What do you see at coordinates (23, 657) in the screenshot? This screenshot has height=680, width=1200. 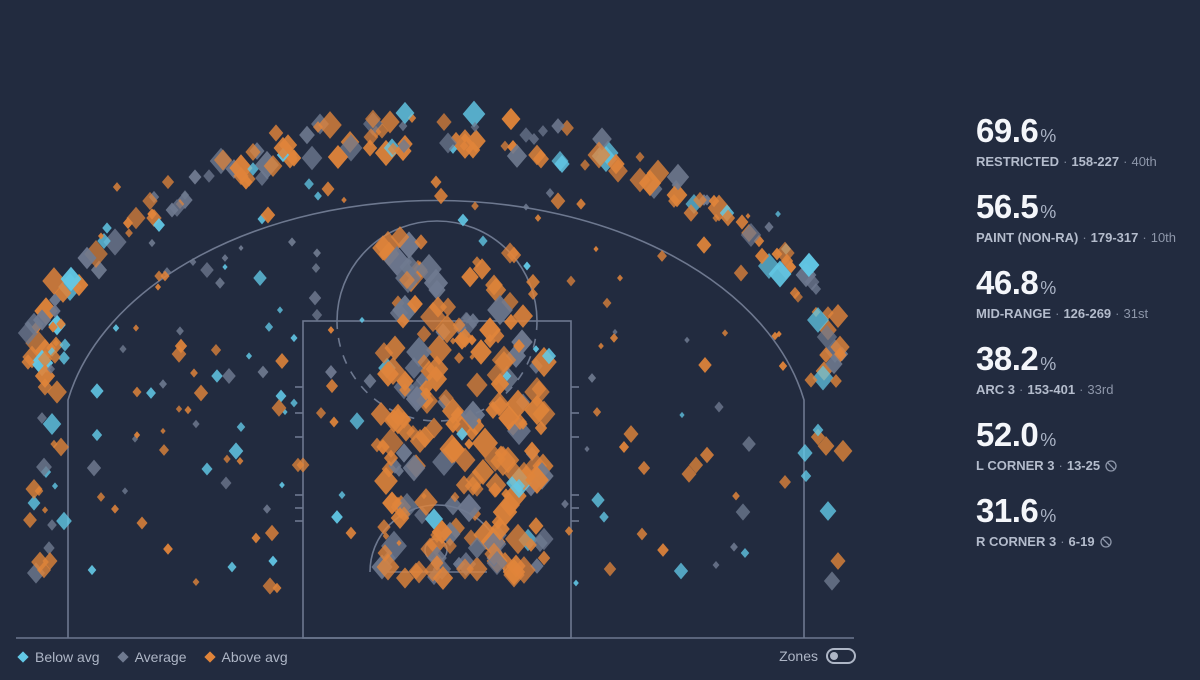 I see `below-avg-swatch-icon` at bounding box center [23, 657].